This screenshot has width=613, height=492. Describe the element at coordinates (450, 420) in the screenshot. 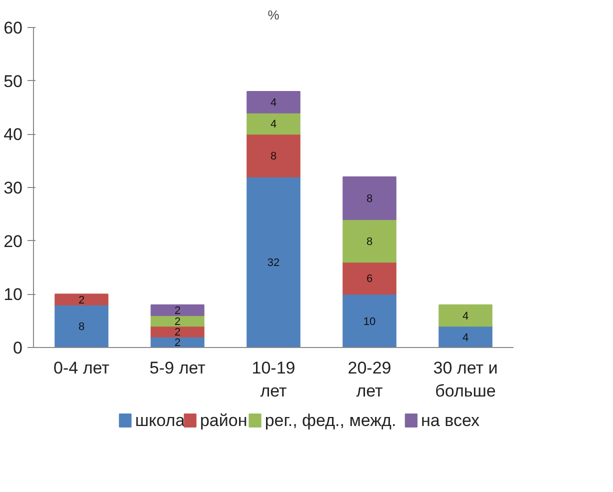

I see `legend-label: на всех` at that location.